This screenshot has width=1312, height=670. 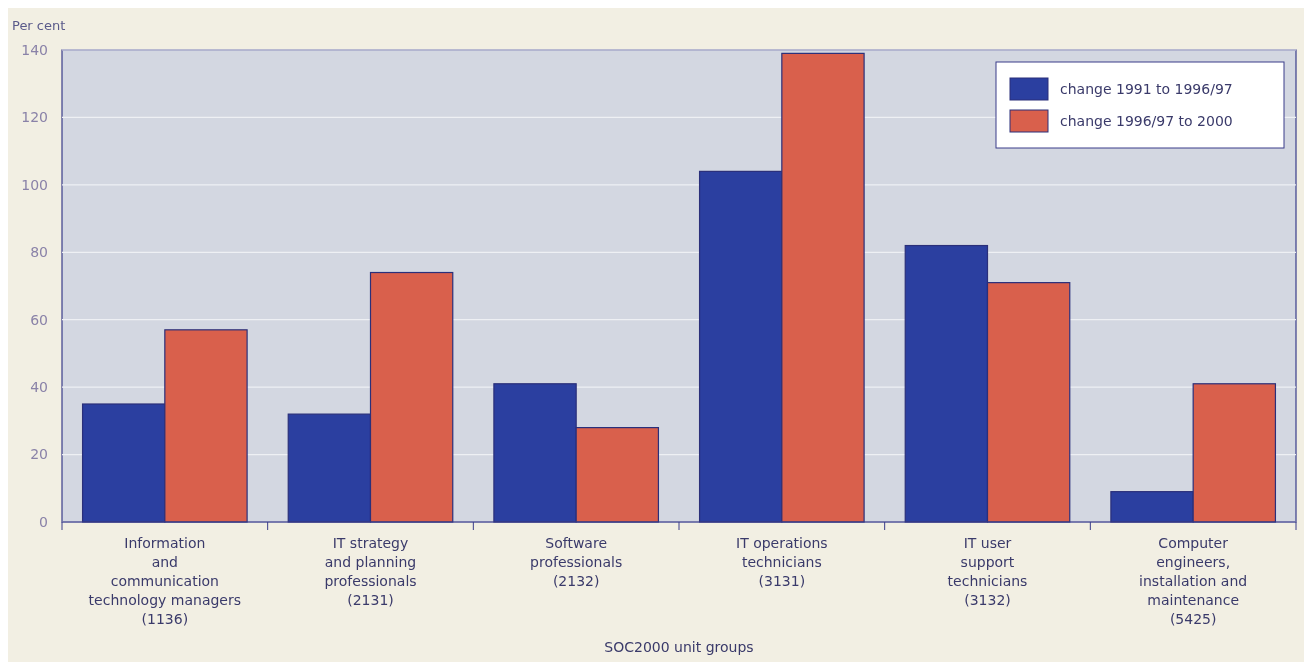 I want to click on y-tick-label: 120, so click(x=34, y=117).